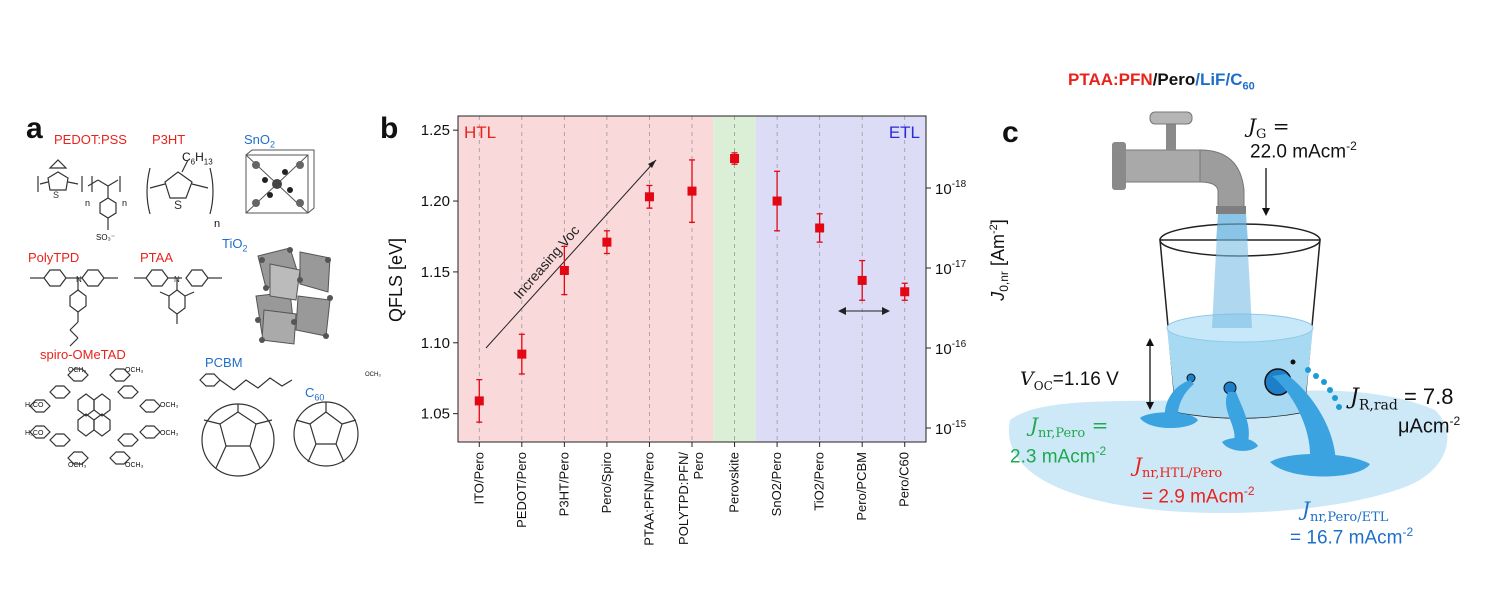  I want to click on title-part-2: Pero, so click(1176, 79).